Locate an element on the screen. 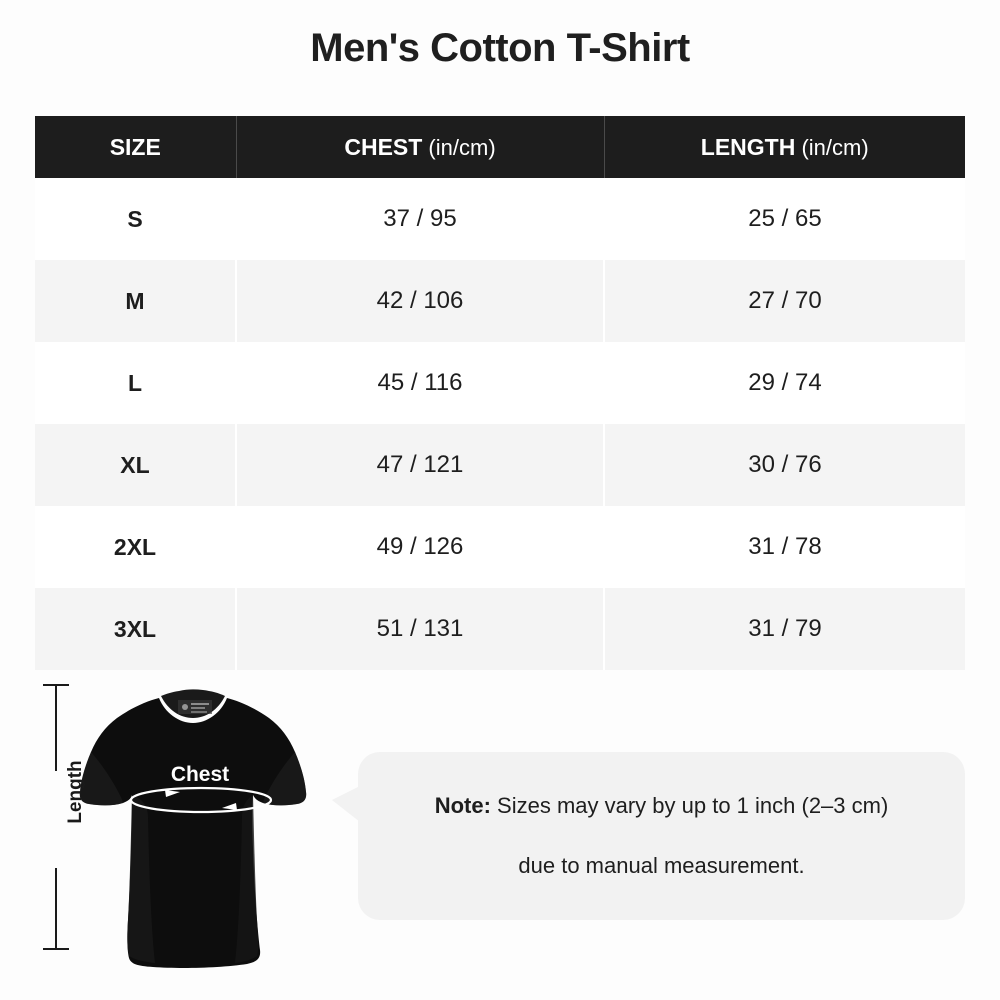 This screenshot has width=1000, height=1000. column-header-size-label: SIZE is located at coordinates (135, 146).